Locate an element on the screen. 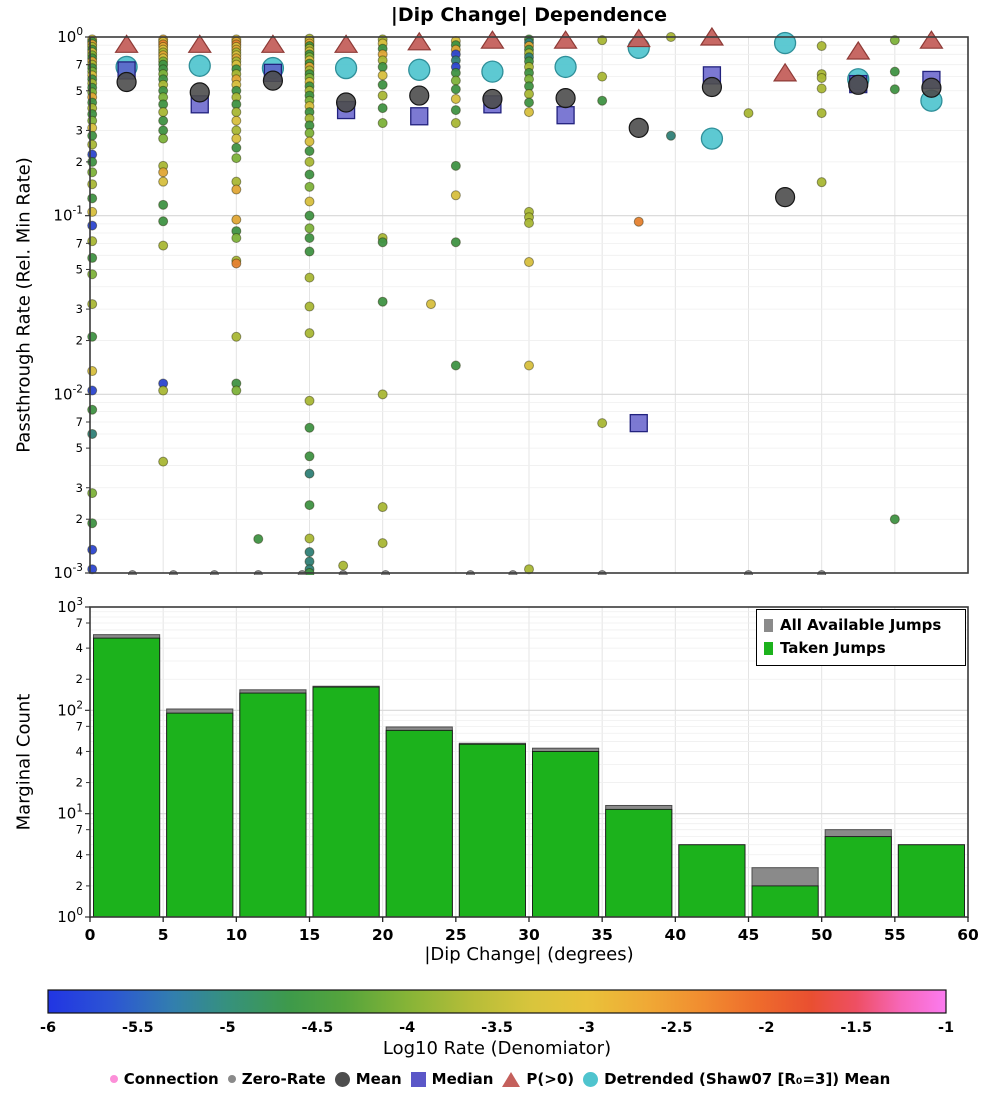  legend-entry-taken-jumps: Taken Jumps is located at coordinates (861, 648).